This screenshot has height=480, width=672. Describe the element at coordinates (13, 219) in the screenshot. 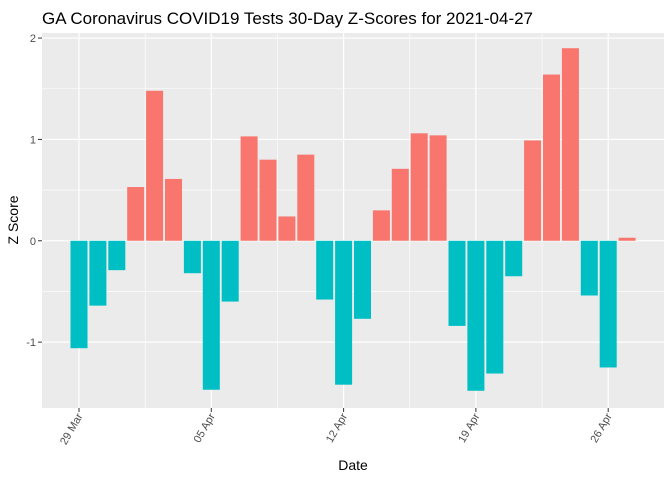

I see `y-axis-label: Z Score` at that location.